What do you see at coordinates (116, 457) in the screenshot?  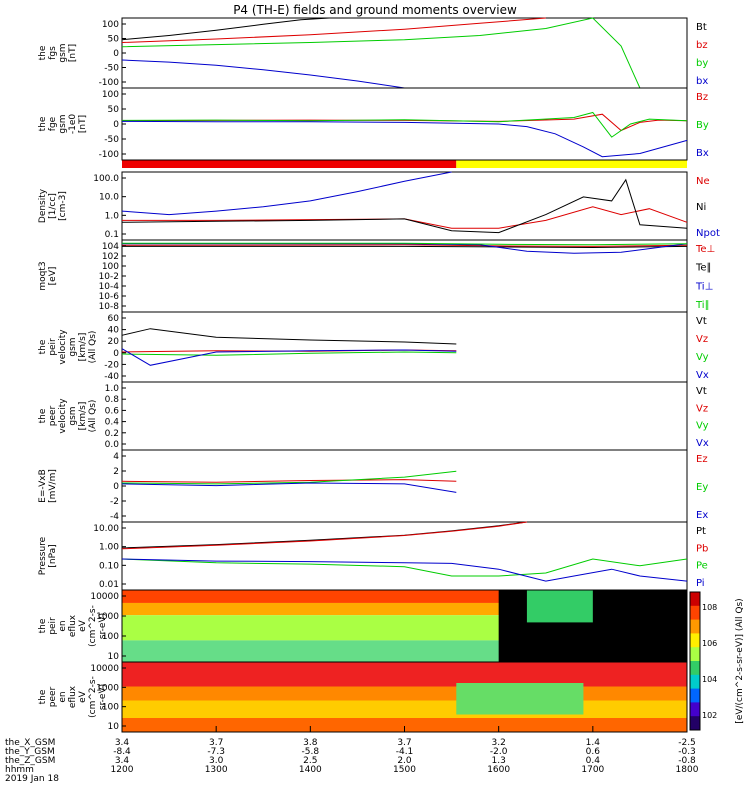 I see `ytick-label: 4` at bounding box center [116, 457].